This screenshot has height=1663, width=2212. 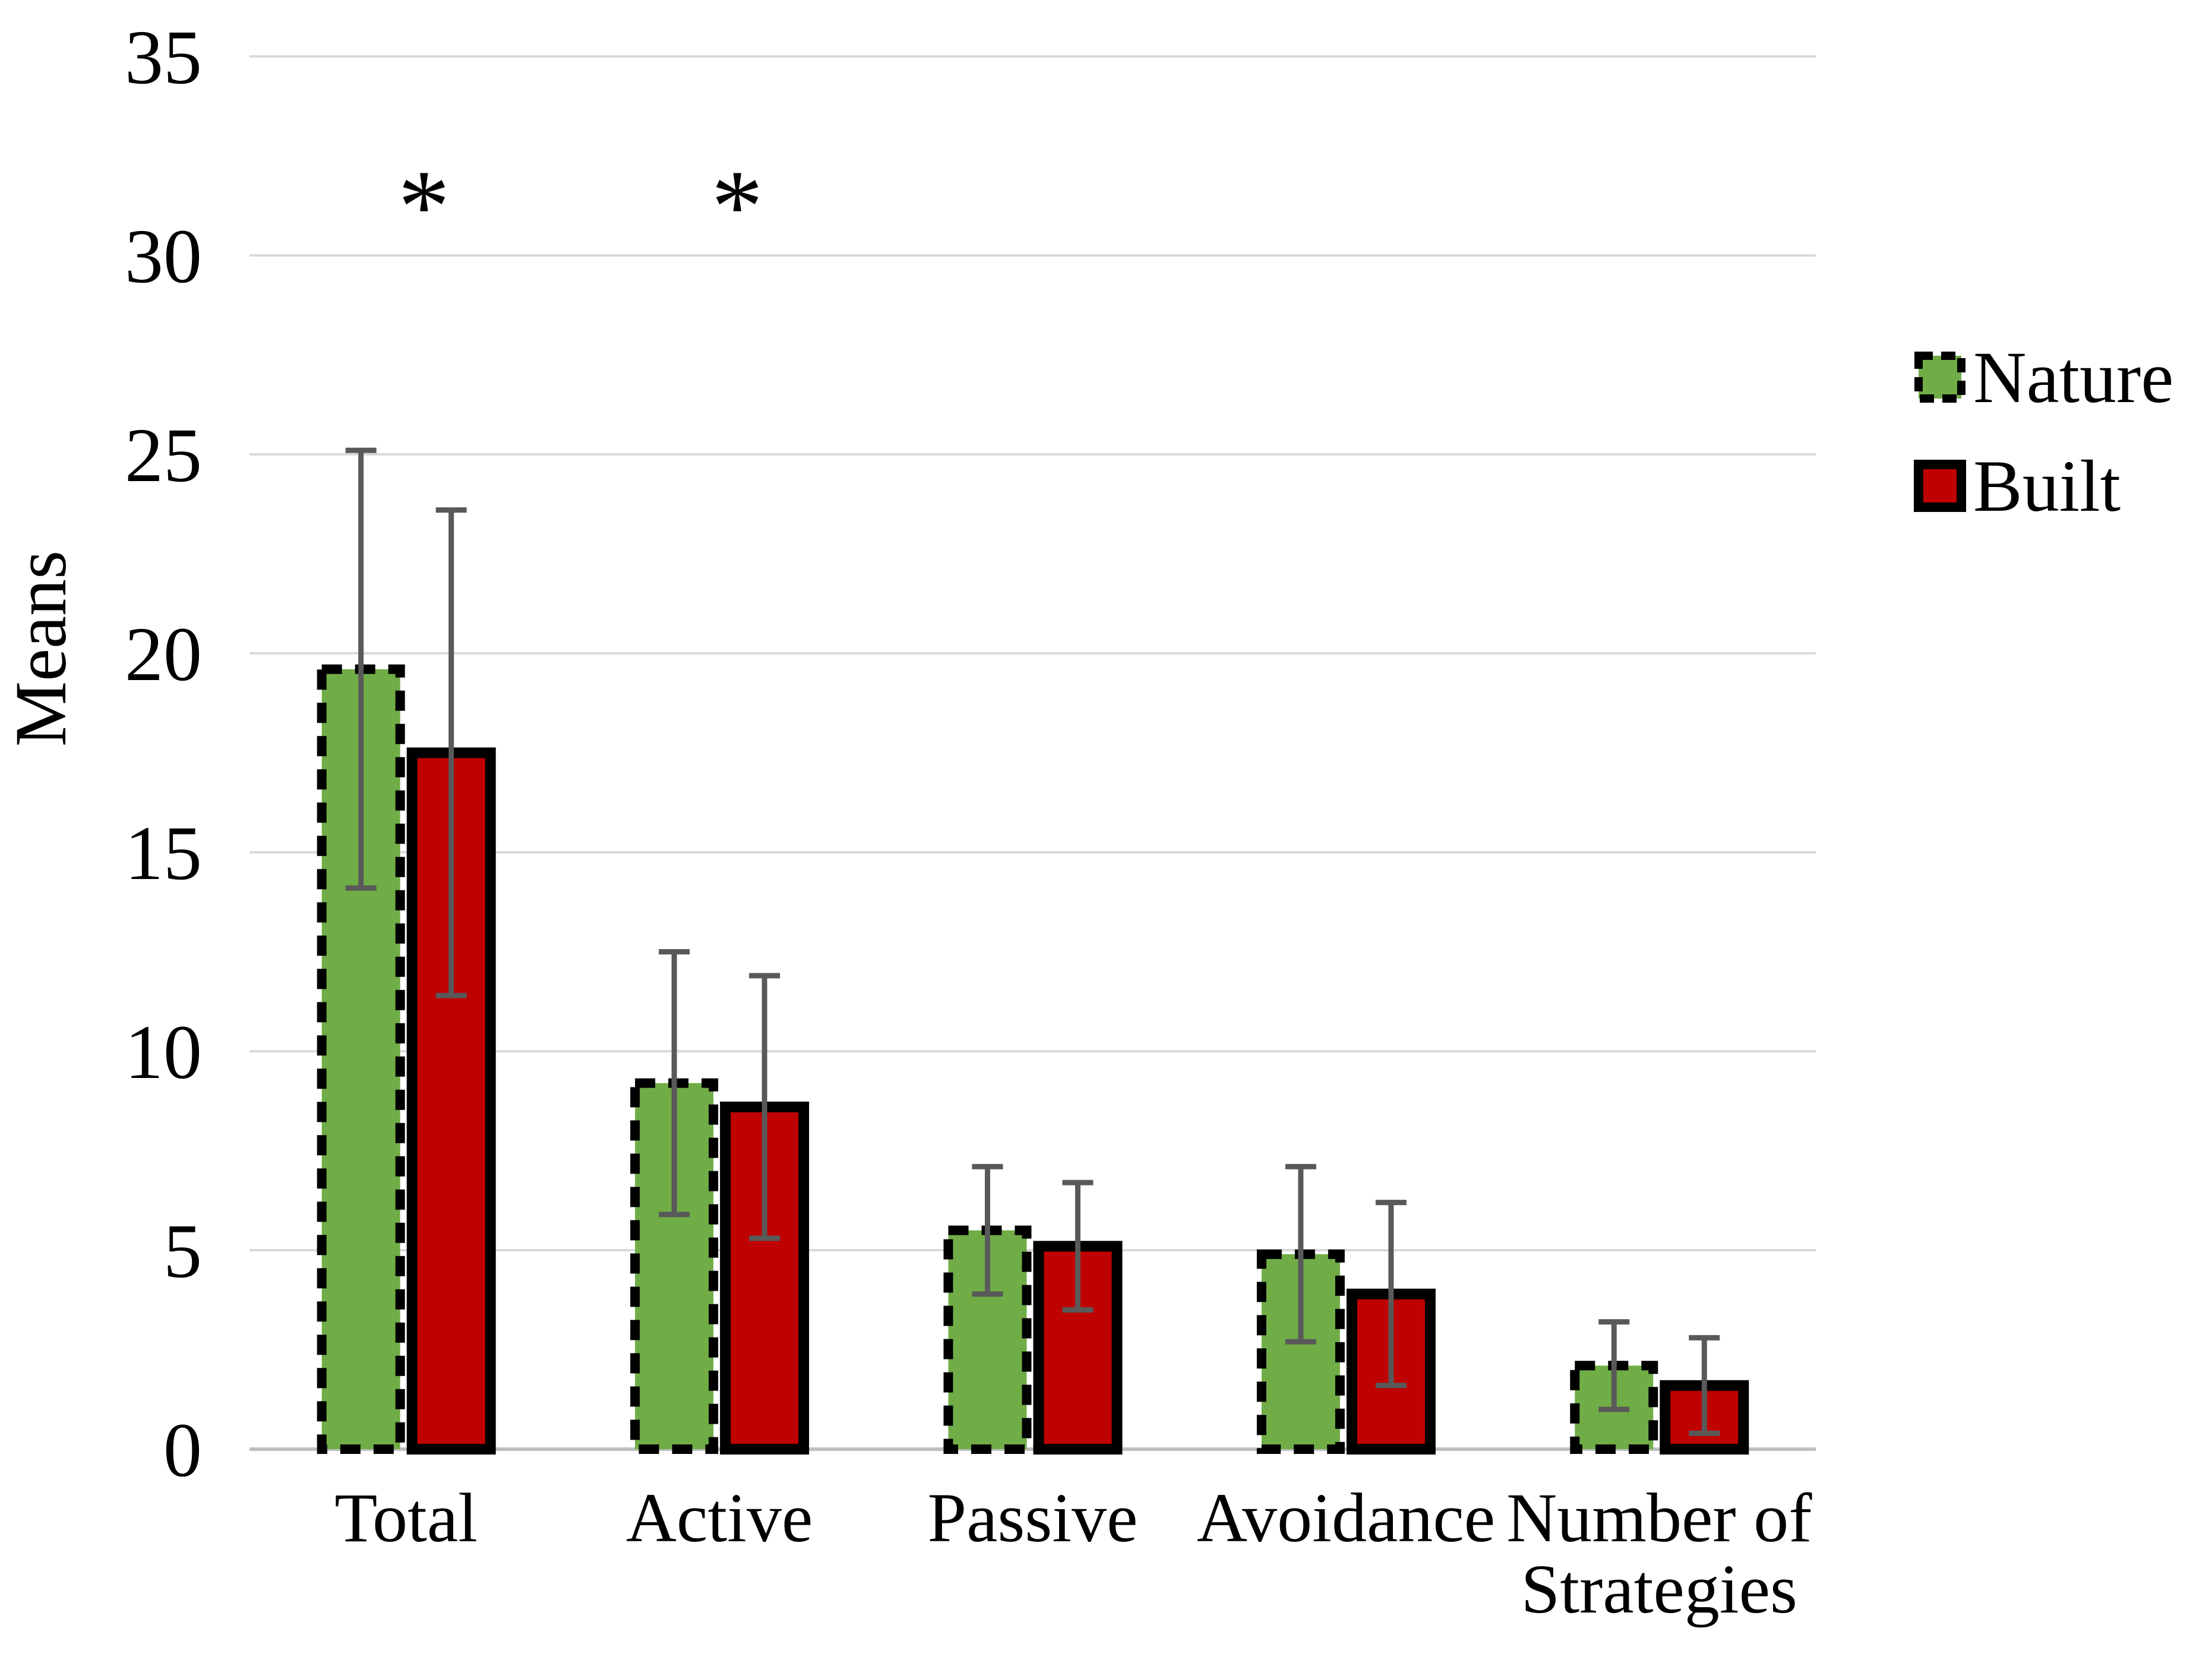 I want to click on error-bar-built-active, so click(x=765, y=1107).